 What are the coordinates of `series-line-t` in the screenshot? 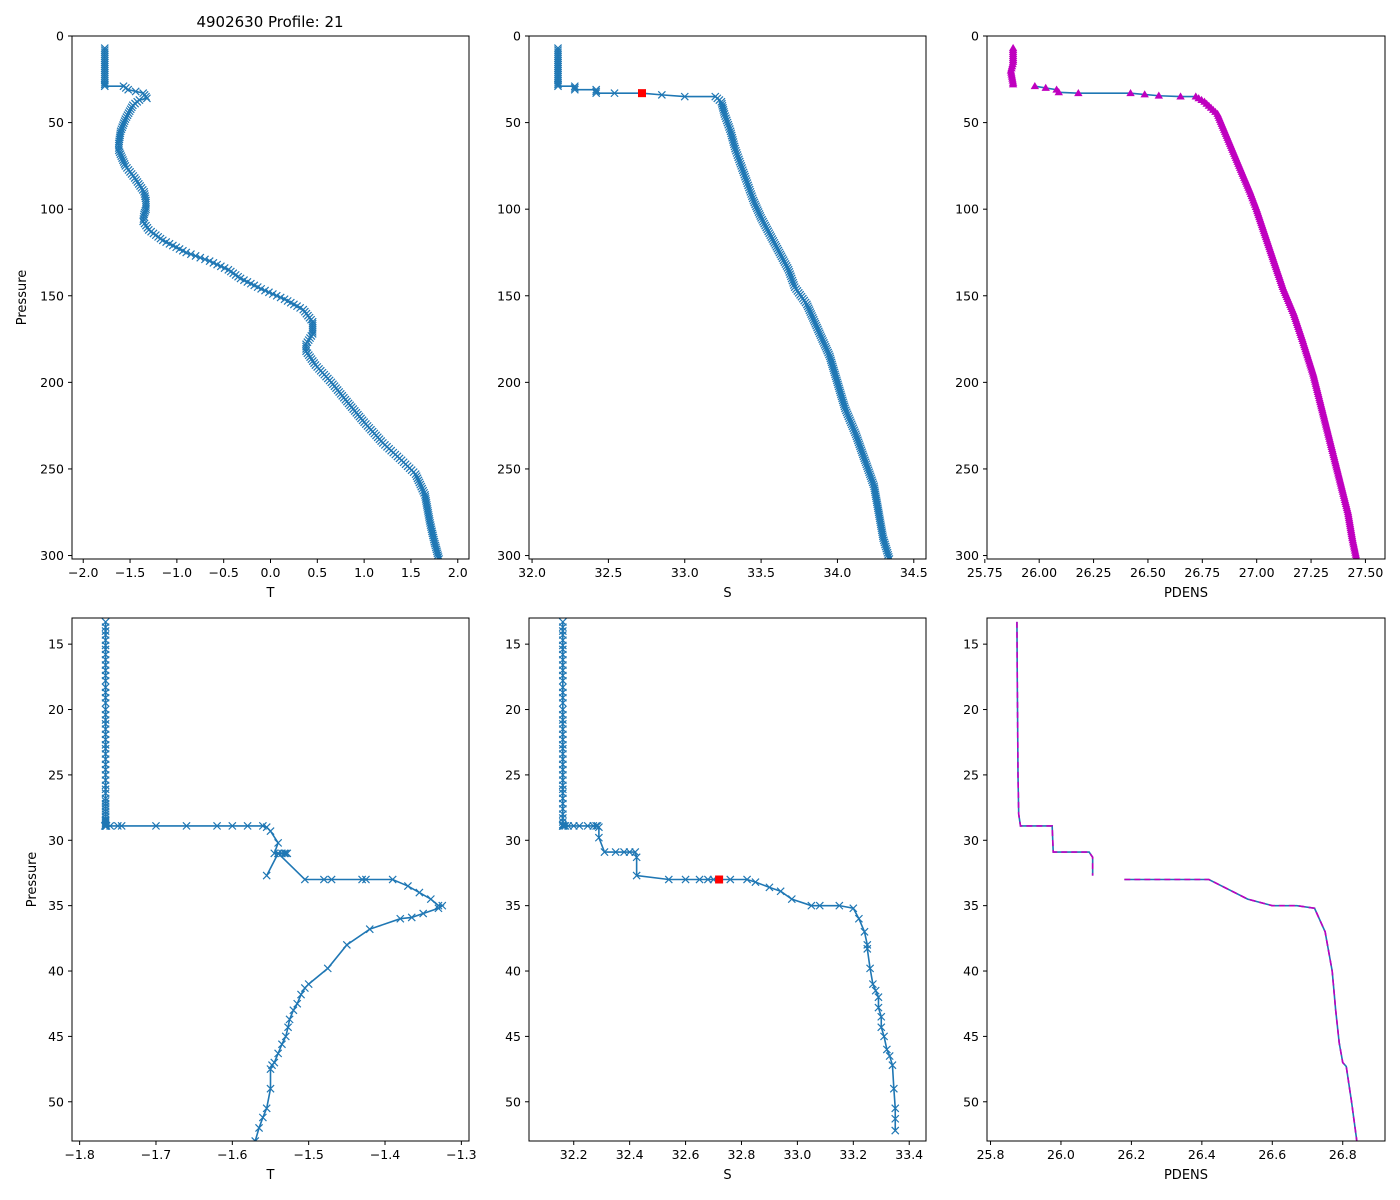 It's located at (271, 303).